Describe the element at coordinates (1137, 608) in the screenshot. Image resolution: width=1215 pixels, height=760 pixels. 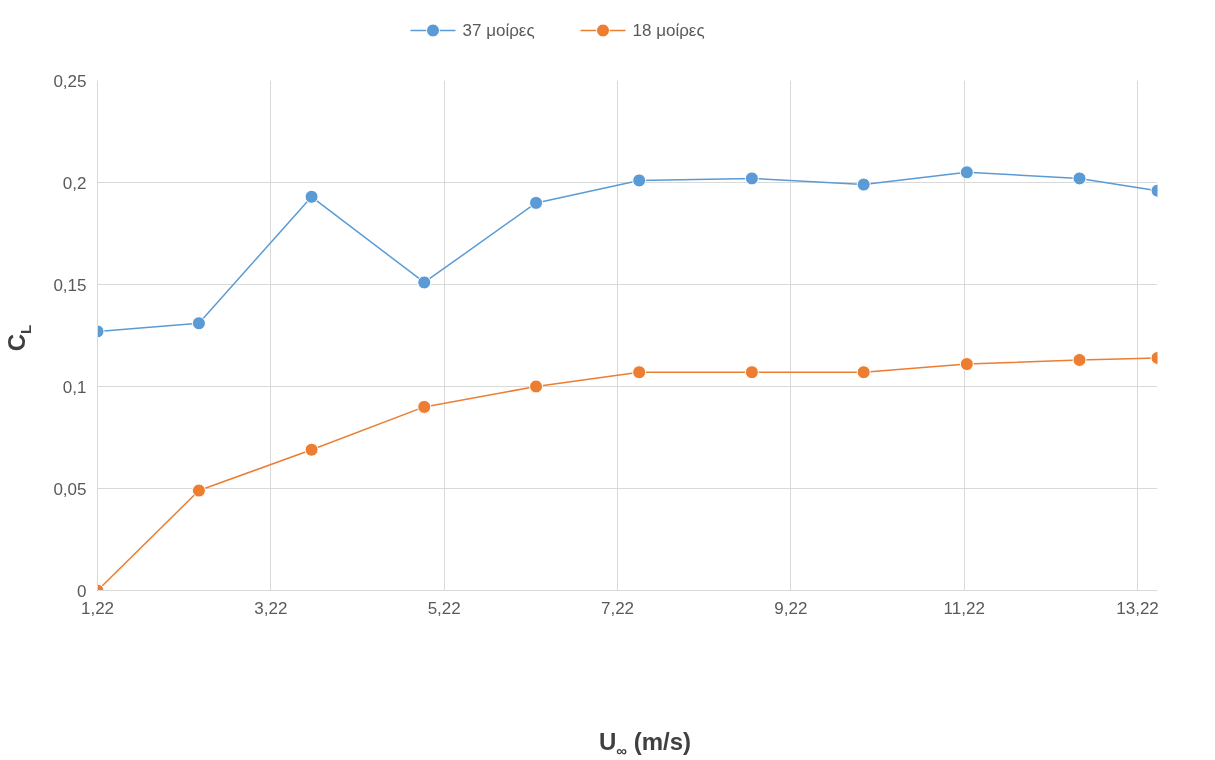
I see `x-tick-label: 13,22` at that location.